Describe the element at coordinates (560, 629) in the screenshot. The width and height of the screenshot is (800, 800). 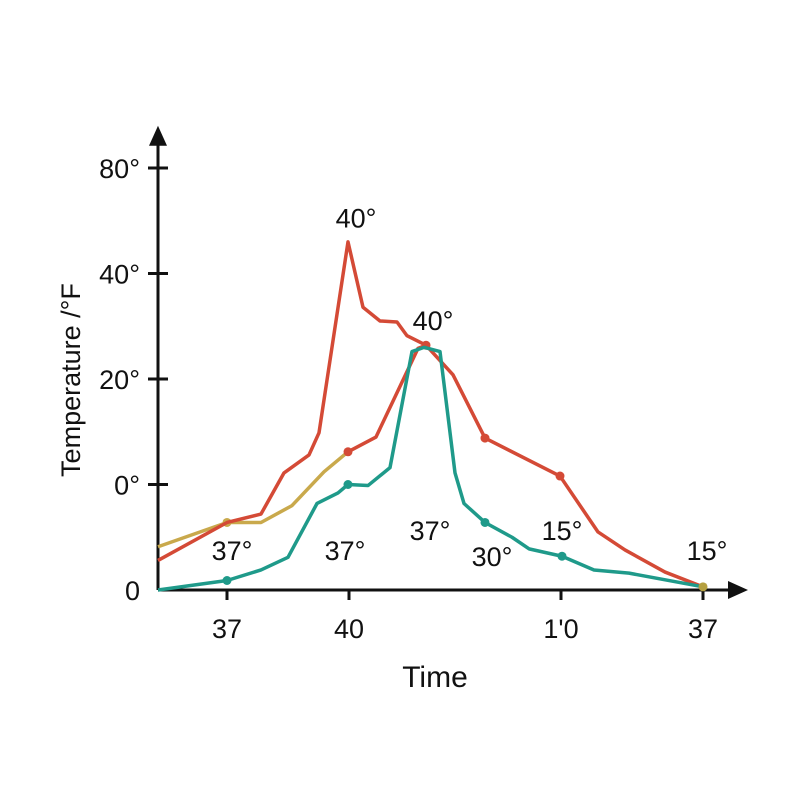
I see `x-tick-label: 1'0` at that location.